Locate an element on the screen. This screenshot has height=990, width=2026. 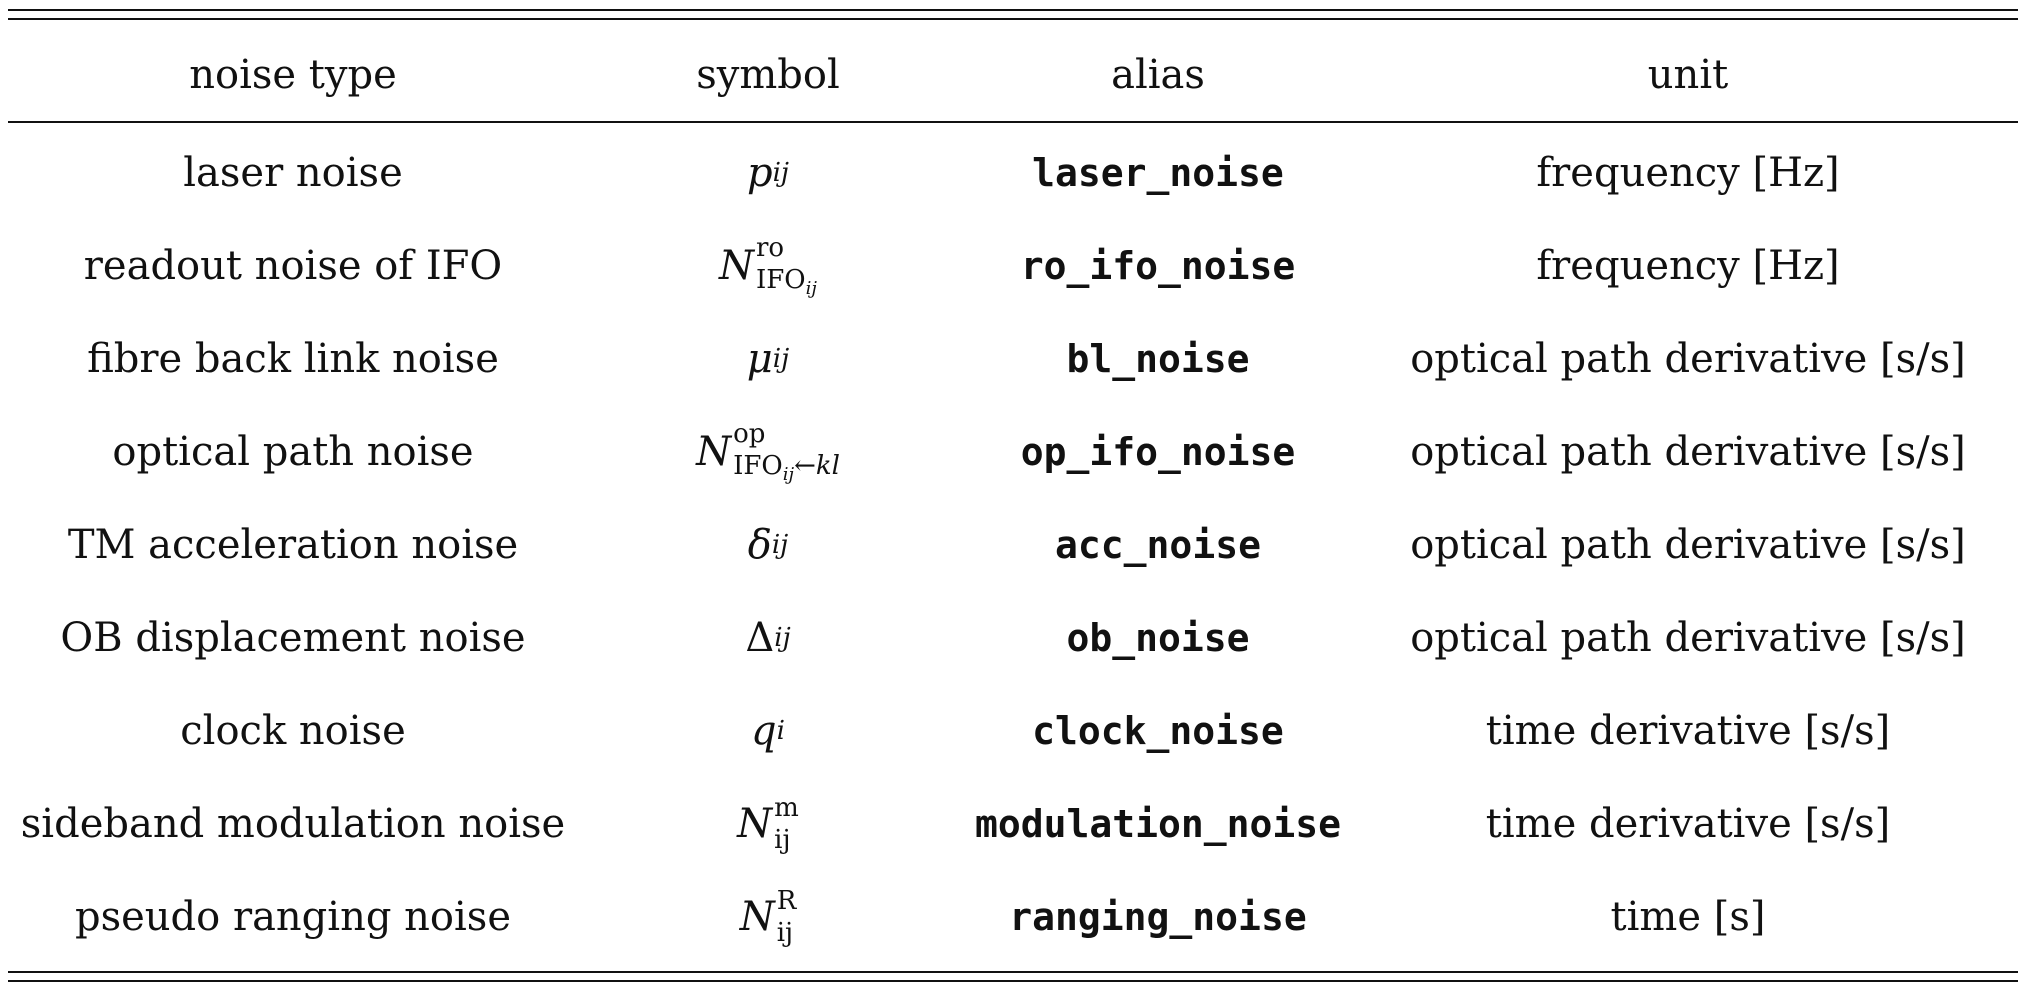
noise-type-cell: pseudo ranging noise is located at coordinates (292, 917).